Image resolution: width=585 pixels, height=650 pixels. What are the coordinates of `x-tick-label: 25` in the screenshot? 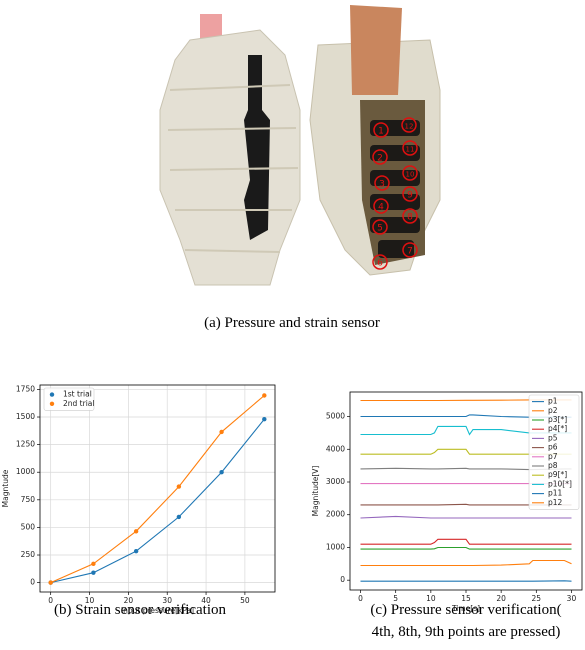 It's located at (537, 598).